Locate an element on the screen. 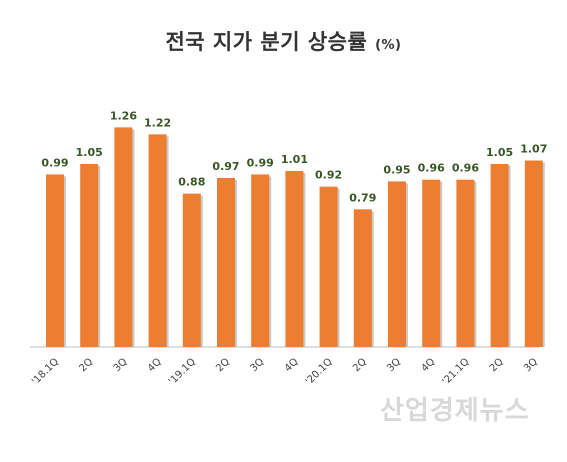  data-label: 1.22 is located at coordinates (157, 122).